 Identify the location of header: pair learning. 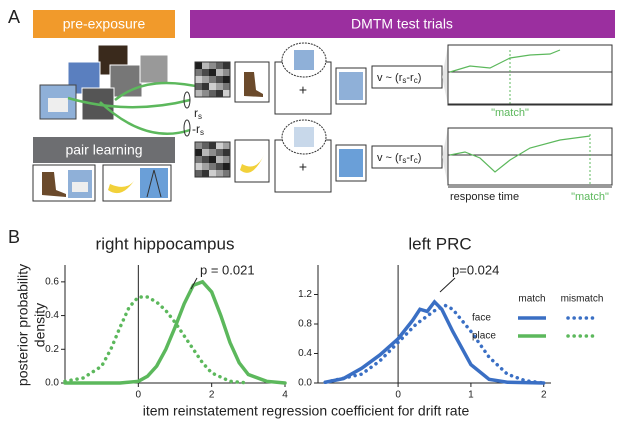
(103, 150).